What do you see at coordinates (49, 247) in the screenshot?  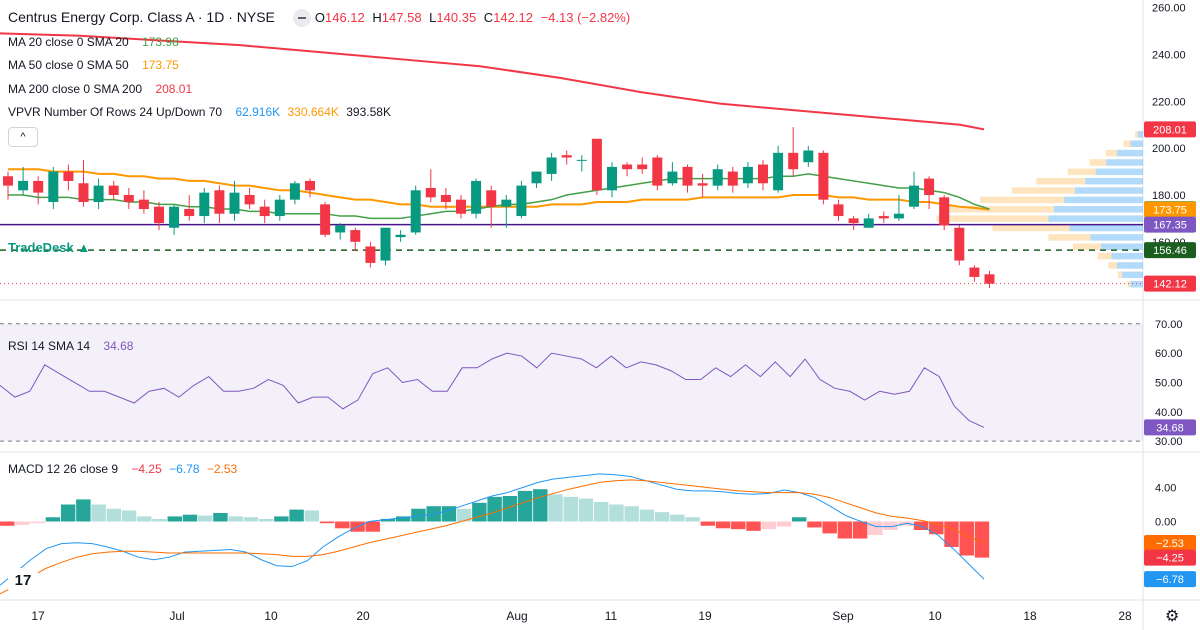 I see `tradedesk-label: TradeDesk ▲` at bounding box center [49, 247].